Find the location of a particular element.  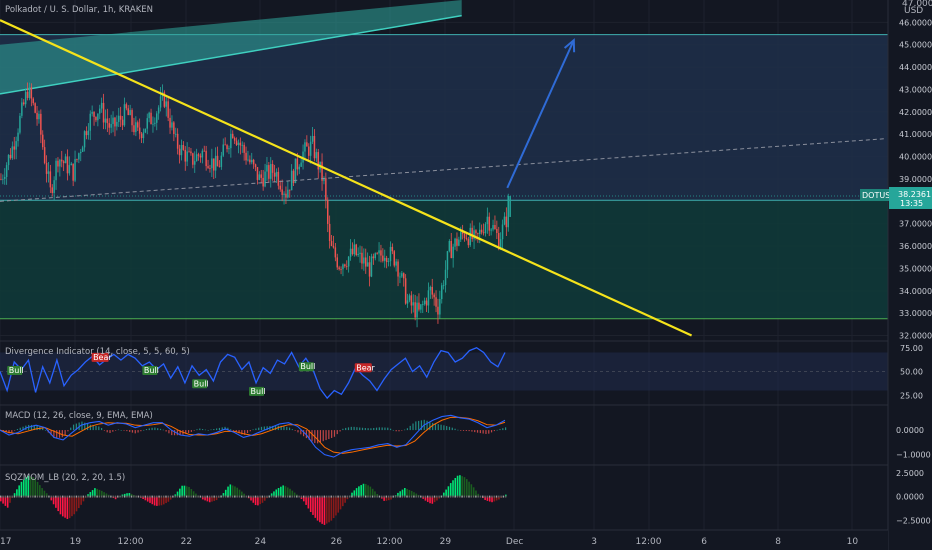

price-axis-panel is located at coordinates (910, 265).